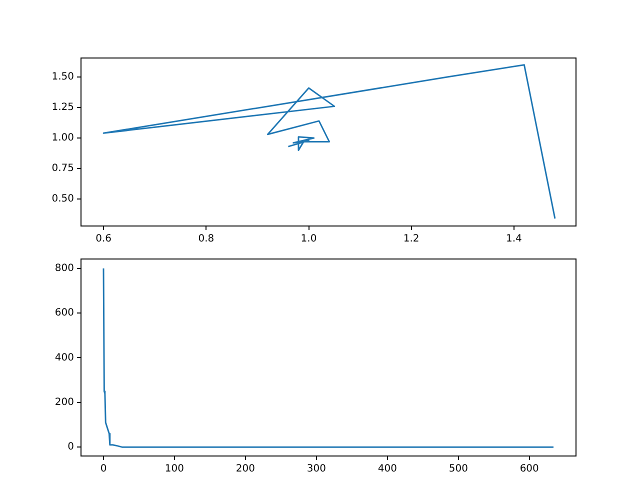 This screenshot has height=480, width=640. What do you see at coordinates (411, 239) in the screenshot?
I see `x-tick-label: 1.2` at bounding box center [411, 239].